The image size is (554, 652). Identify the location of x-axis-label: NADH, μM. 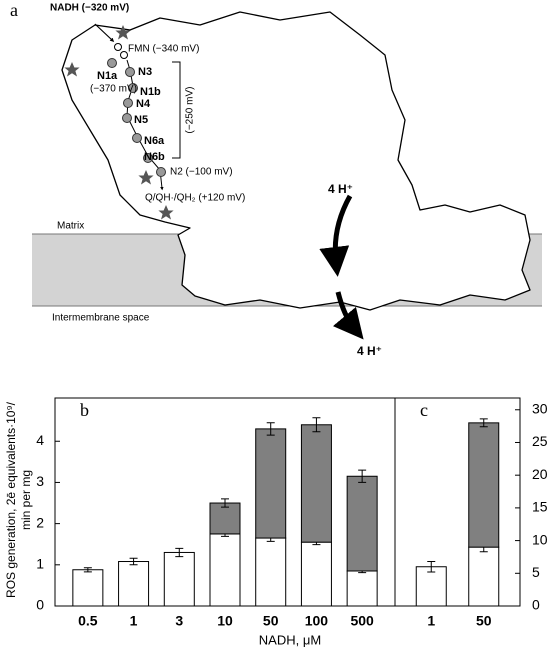
(290, 639).